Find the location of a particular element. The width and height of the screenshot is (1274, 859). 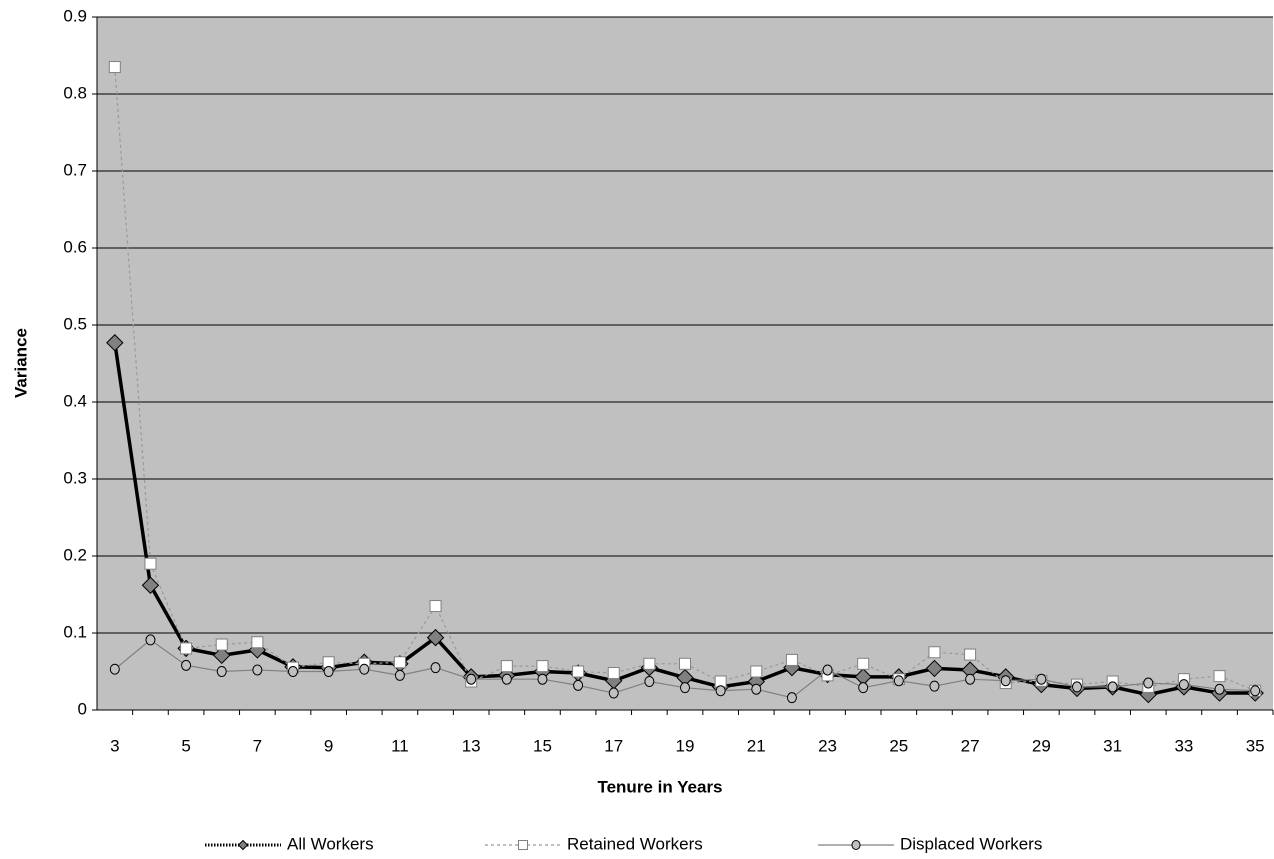

x-tick-label: 19 is located at coordinates (685, 745).